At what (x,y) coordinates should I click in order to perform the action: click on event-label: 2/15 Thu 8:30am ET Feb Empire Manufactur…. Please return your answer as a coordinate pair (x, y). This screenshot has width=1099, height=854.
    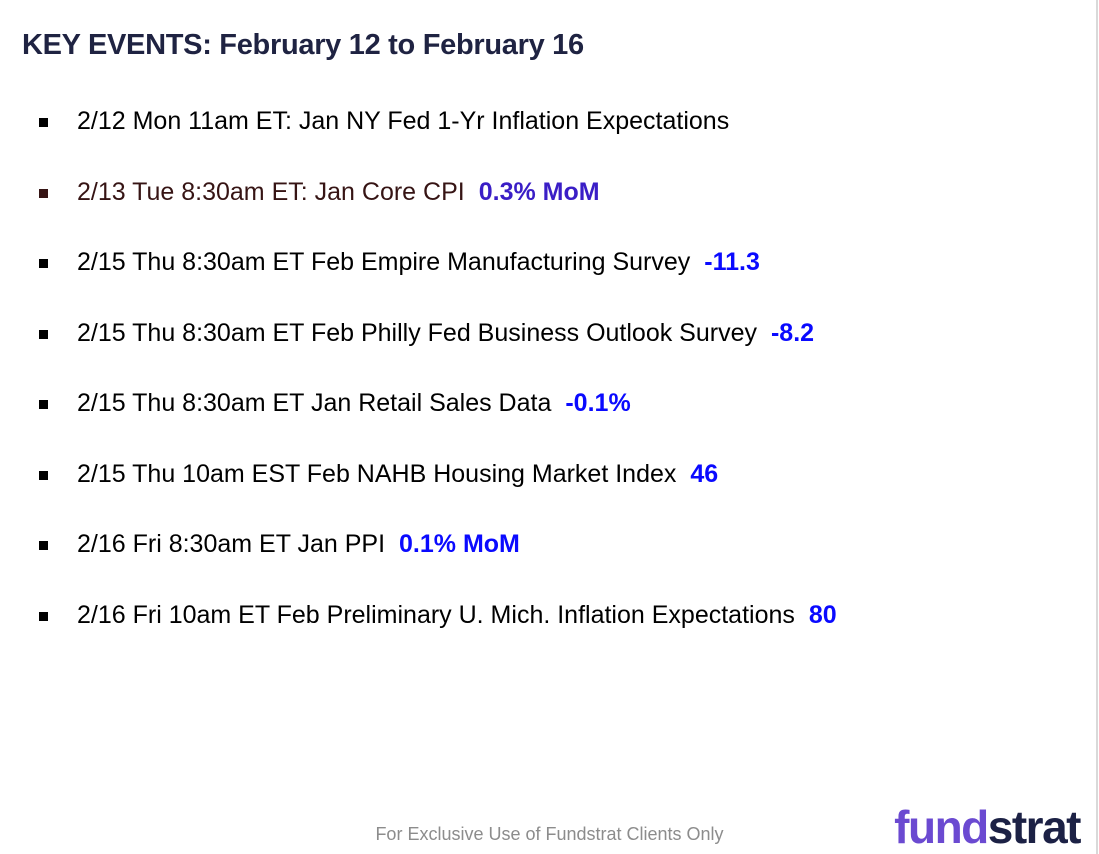
    Looking at the image, I should click on (384, 261).